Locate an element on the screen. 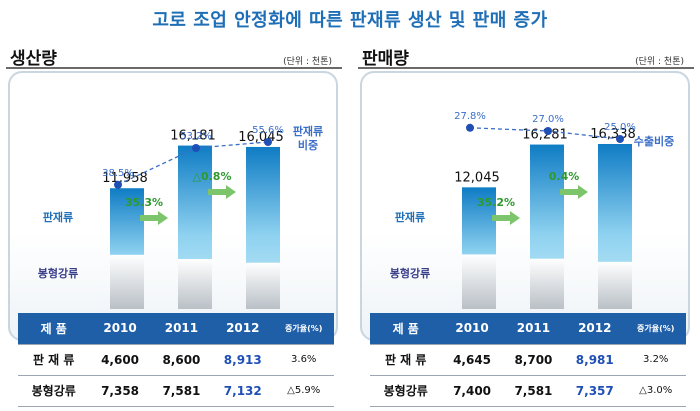 The image size is (700, 411). total-label: 12,045 is located at coordinates (477, 177).